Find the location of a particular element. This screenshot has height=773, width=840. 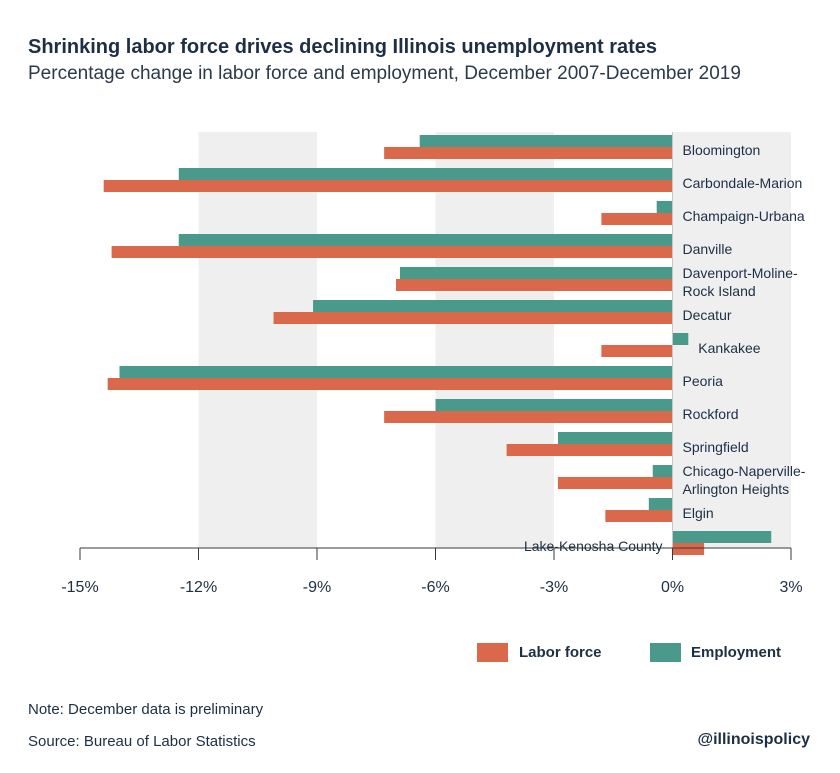

category-label: Chicago-Naperville-Arlington Heights is located at coordinates (744, 480).